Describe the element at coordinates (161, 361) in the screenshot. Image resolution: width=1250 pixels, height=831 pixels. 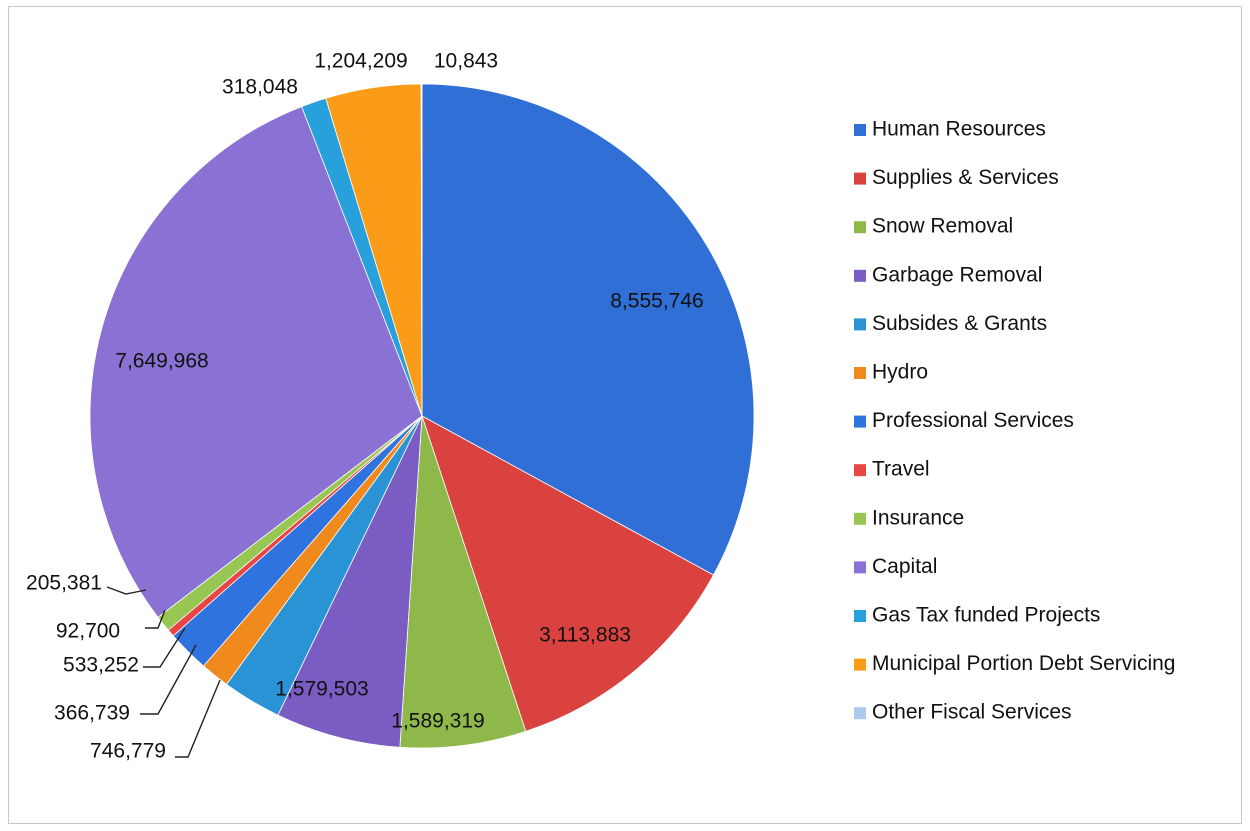
I see `data-label-capital: 7,649,968` at that location.